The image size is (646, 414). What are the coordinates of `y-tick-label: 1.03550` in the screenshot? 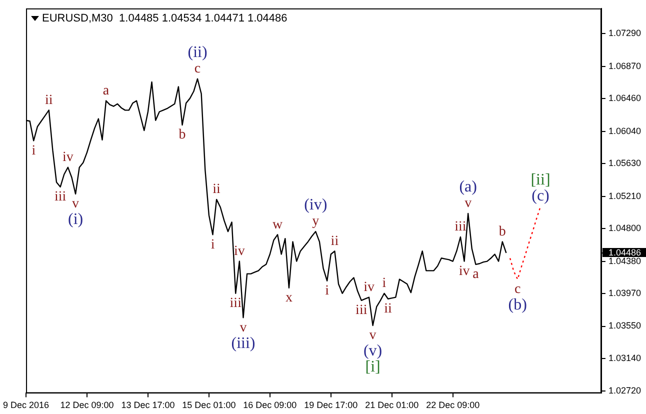 It's located at (625, 325).